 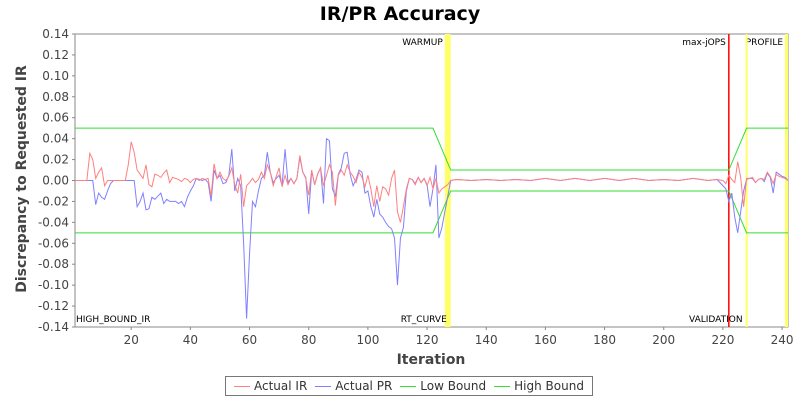 What do you see at coordinates (55, 118) in the screenshot?
I see `y-tick-label-10: 0.06` at bounding box center [55, 118].